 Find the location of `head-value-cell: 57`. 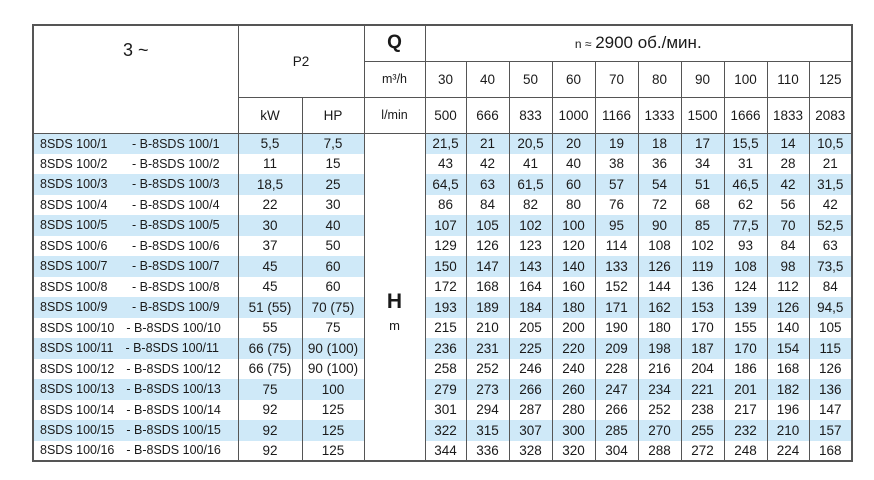

head-value-cell: 57 is located at coordinates (616, 184).